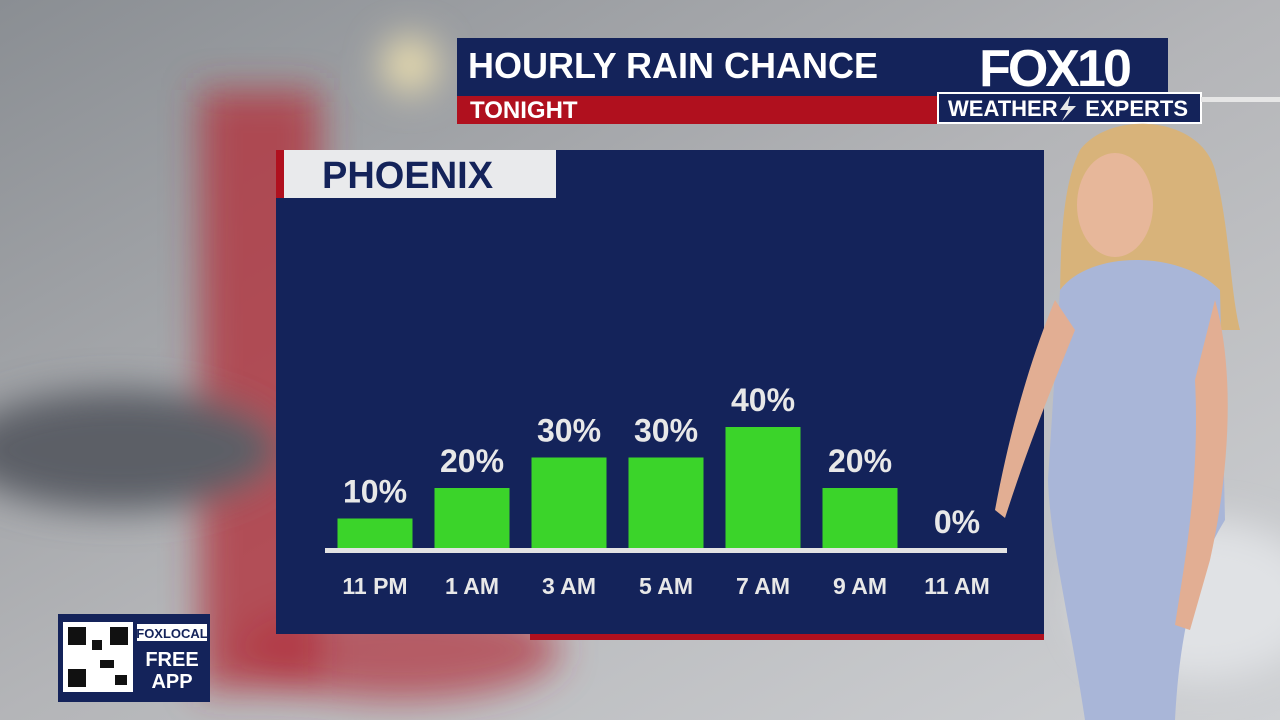 This screenshot has width=1280, height=725. What do you see at coordinates (1068, 108) in the screenshot?
I see `lightning-icon` at bounding box center [1068, 108].